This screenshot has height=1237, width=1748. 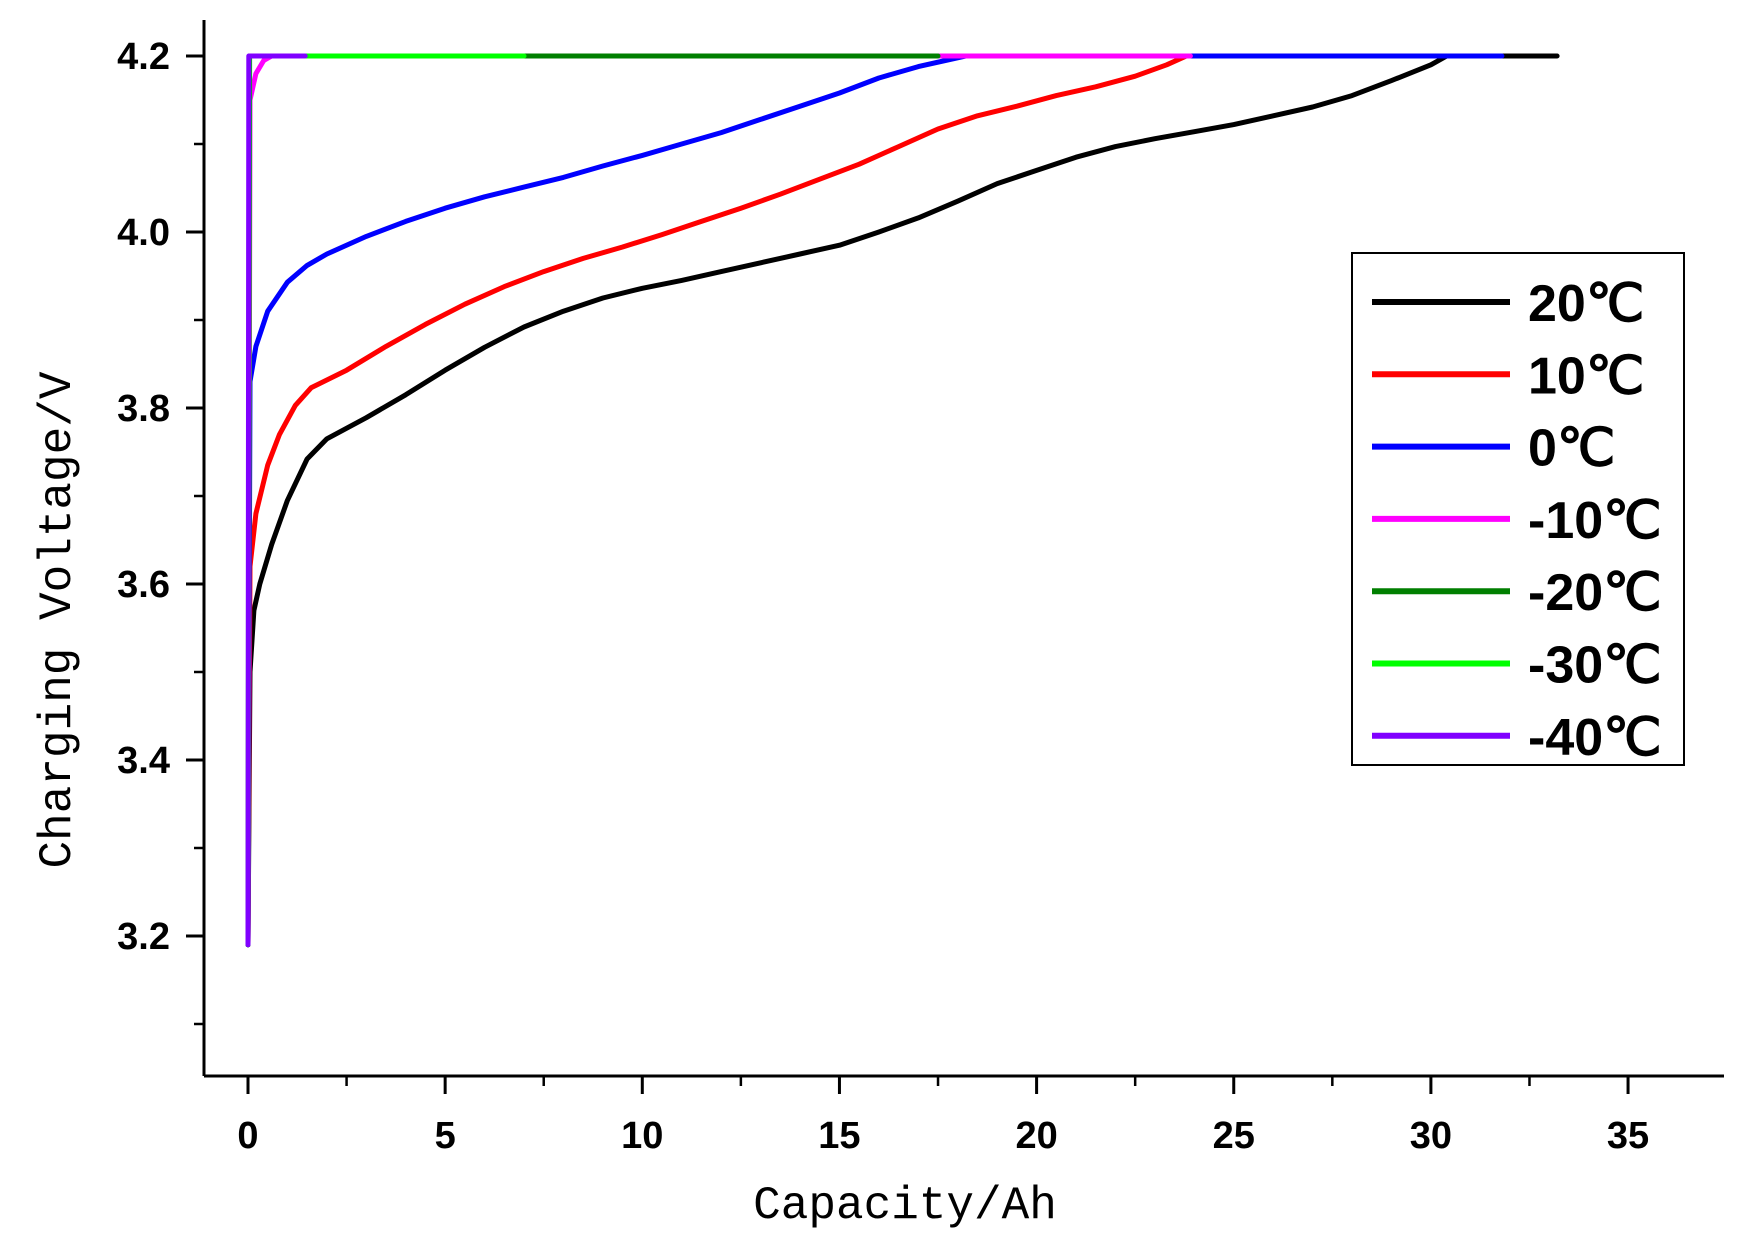 What do you see at coordinates (276, 500) in the screenshot?
I see `series-line-minus-40c` at bounding box center [276, 500].